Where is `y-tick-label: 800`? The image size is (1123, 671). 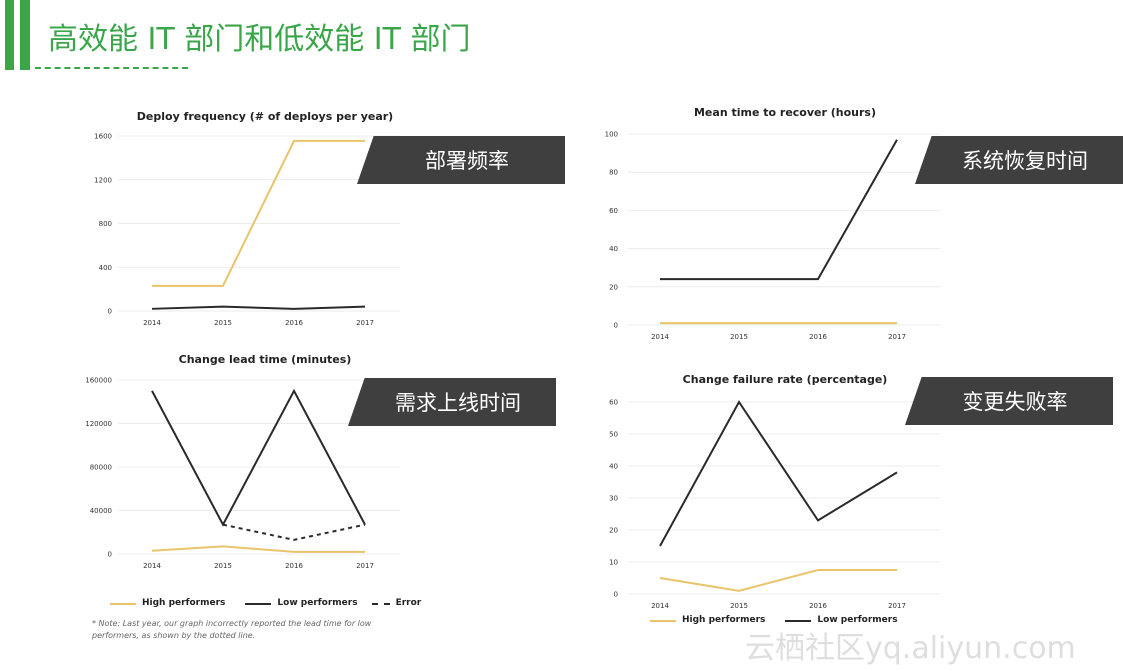 y-tick-label: 800 is located at coordinates (105, 224).